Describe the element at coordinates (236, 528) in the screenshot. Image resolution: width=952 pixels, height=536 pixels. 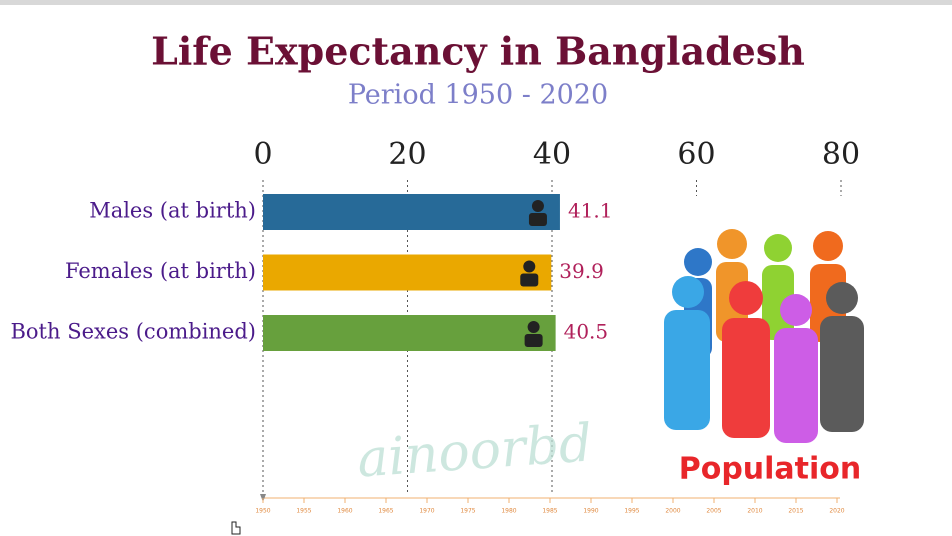
I see `cursor` at that location.